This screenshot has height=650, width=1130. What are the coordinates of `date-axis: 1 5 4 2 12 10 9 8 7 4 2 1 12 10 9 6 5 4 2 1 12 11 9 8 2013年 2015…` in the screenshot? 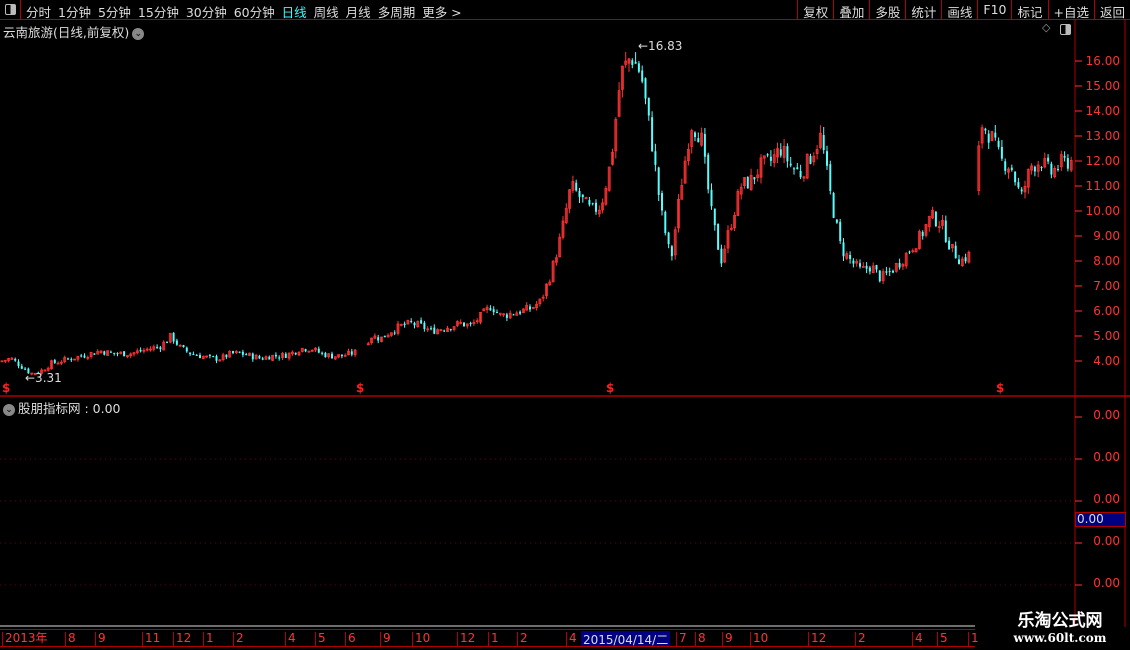 It's located at (489, 638).